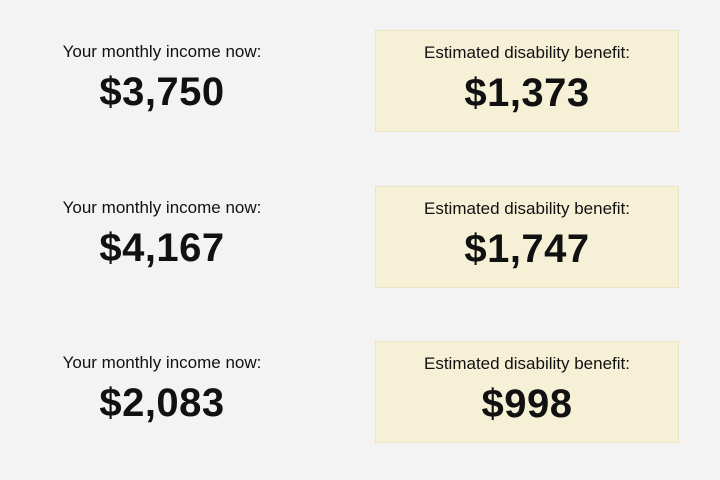 This screenshot has height=480, width=720. I want to click on benefit-value: $1,373, so click(527, 93).